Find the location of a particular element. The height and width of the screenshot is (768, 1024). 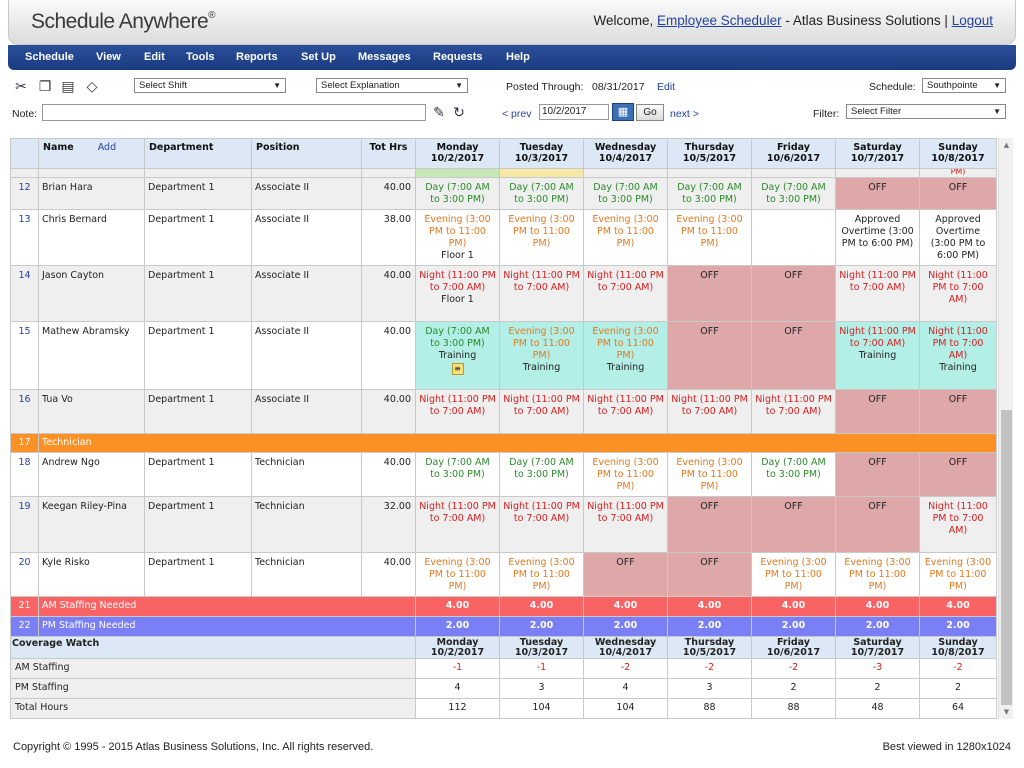

shift-cell: Day (7:00 AM to 3:00 PM) Training ≡ is located at coordinates (457, 355).